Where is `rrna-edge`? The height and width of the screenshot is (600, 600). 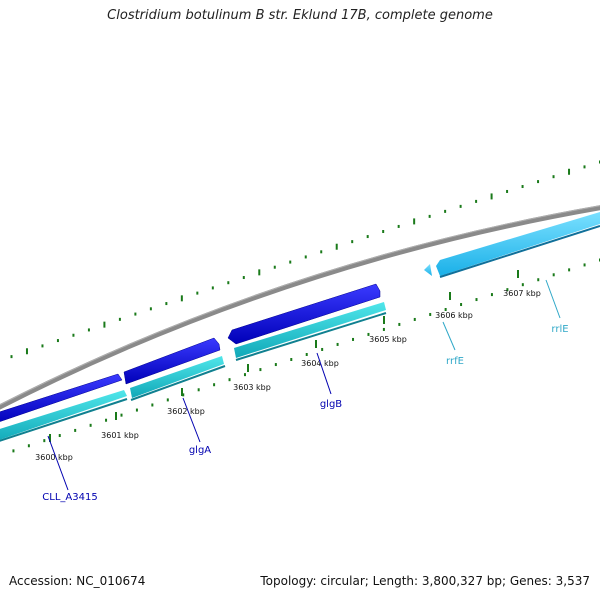
rrna-edge is located at coordinates (519, 251).